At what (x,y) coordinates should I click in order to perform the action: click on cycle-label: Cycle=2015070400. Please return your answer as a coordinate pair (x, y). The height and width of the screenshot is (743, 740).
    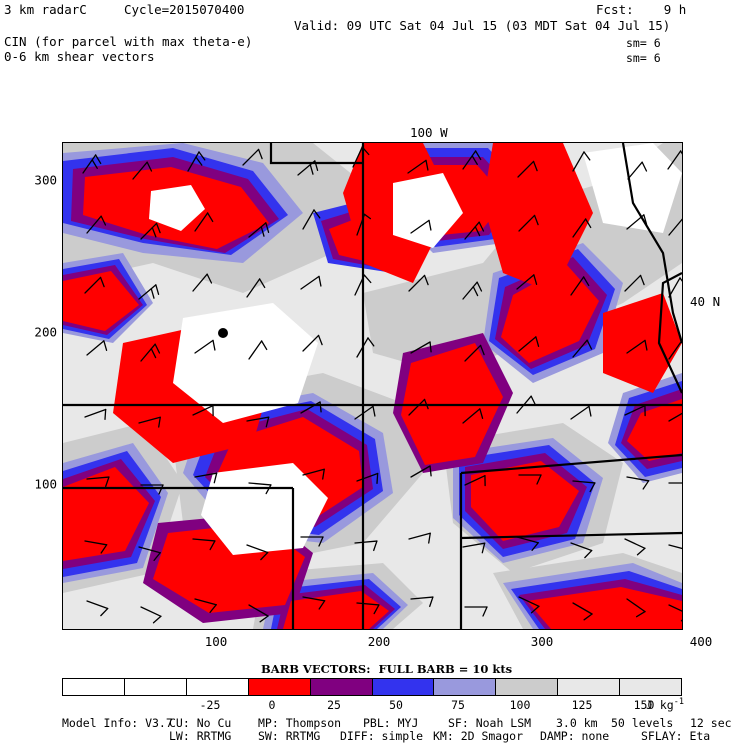
    Looking at the image, I should click on (184, 10).